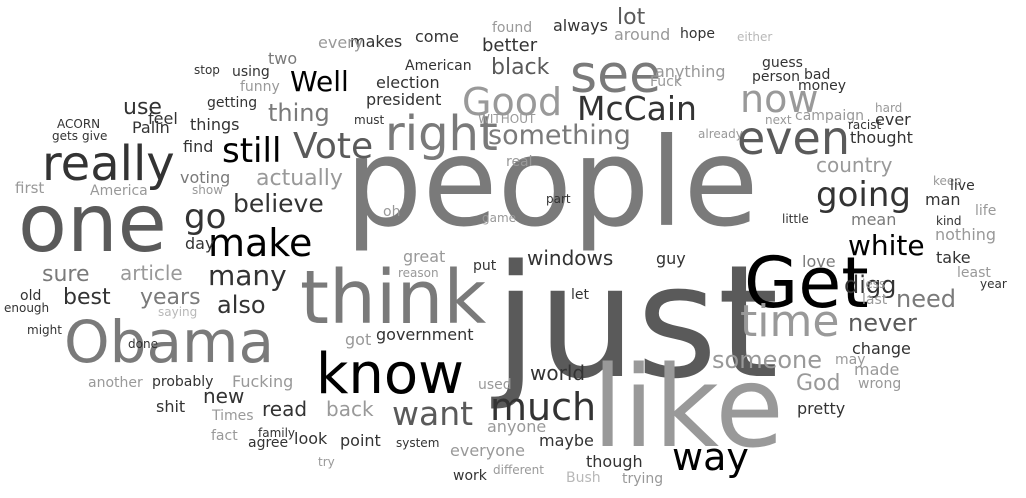 The image size is (1026, 498). I want to click on word-voting: voting, so click(205, 177).